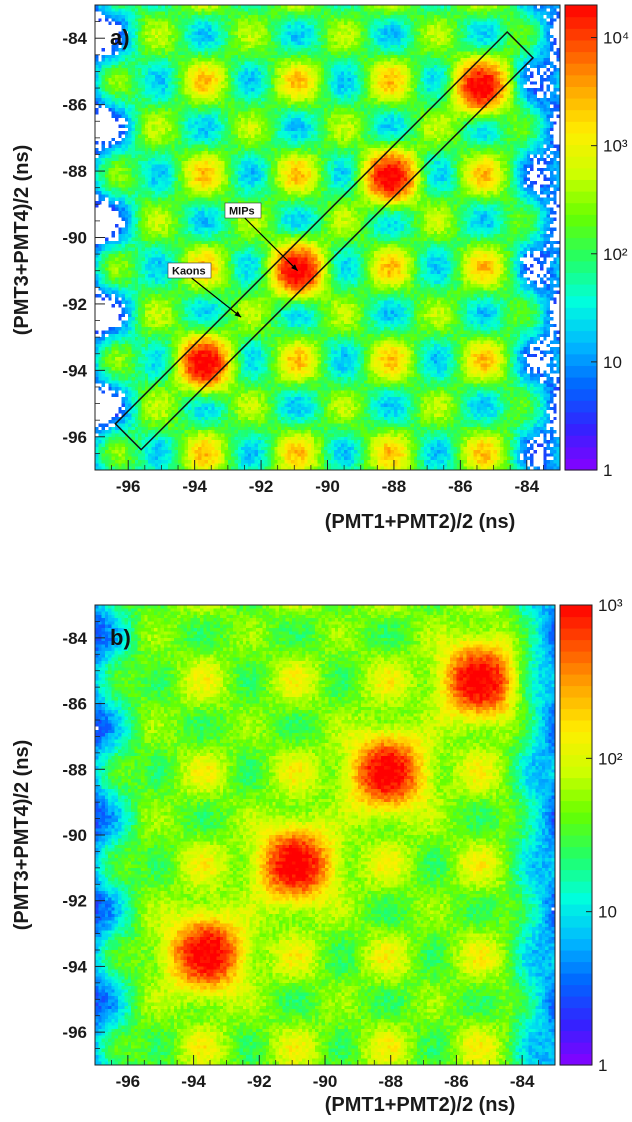 The width and height of the screenshot is (632, 1122). Describe the element at coordinates (22, 835) in the screenshot. I see `y-axis-title-b: (PMT3+PMT4)/2 (ns)` at that location.